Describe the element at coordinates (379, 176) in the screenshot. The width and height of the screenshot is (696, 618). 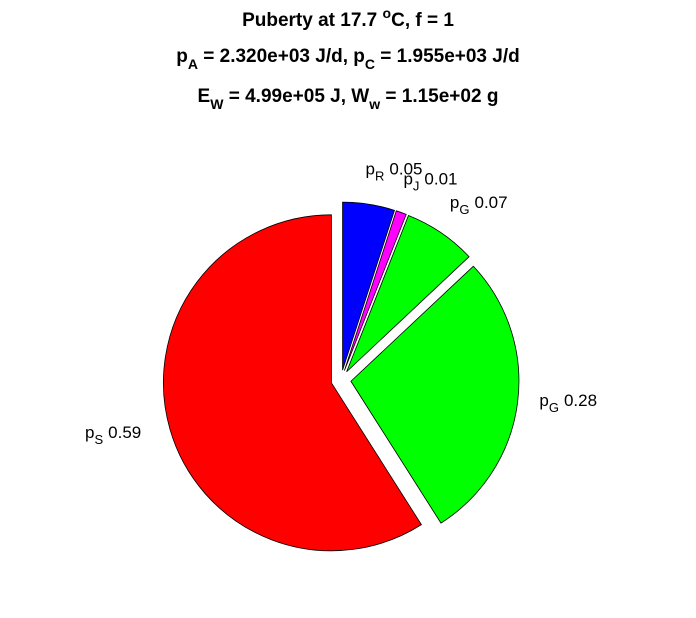
I see `label-subscript: R` at that location.